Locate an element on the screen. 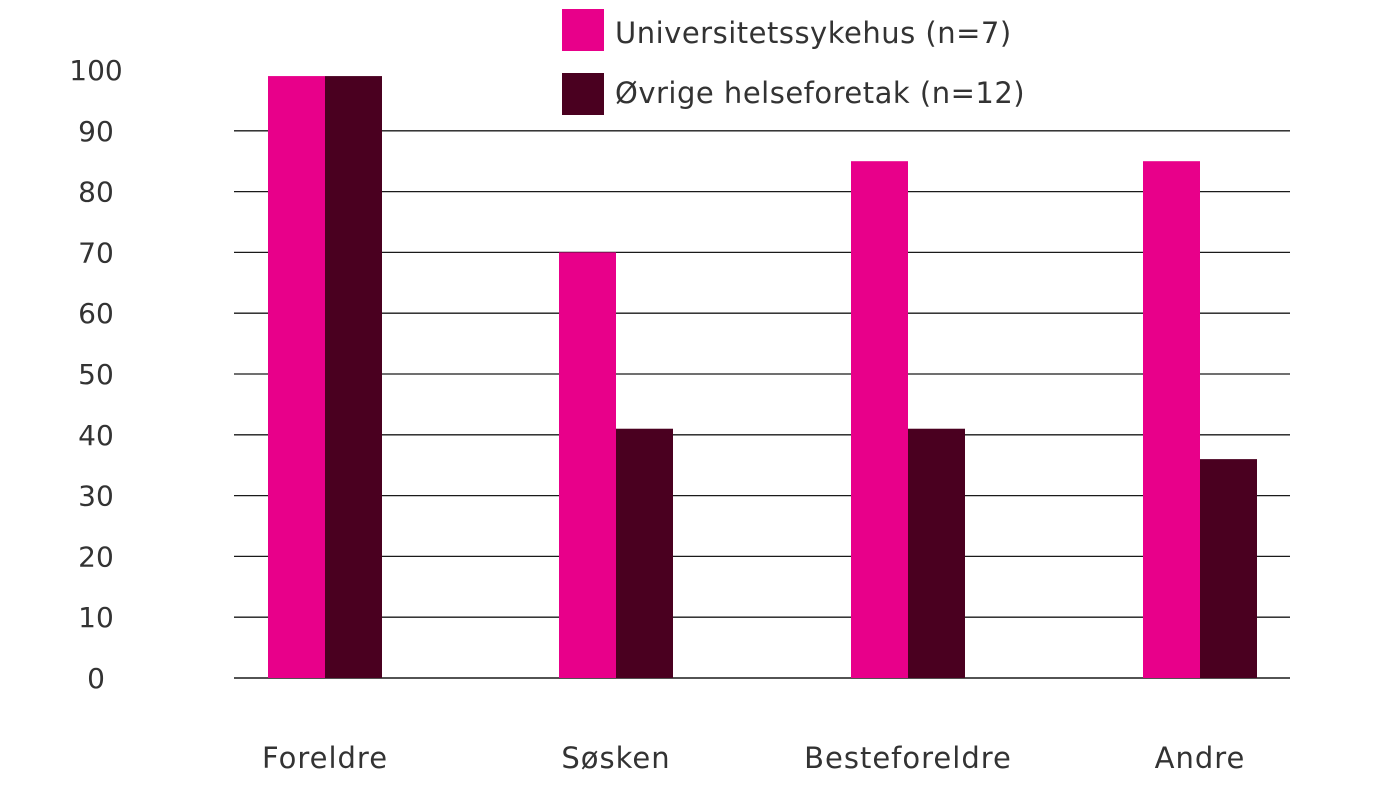  y-tick-label-40: 40 is located at coordinates (96, 435).